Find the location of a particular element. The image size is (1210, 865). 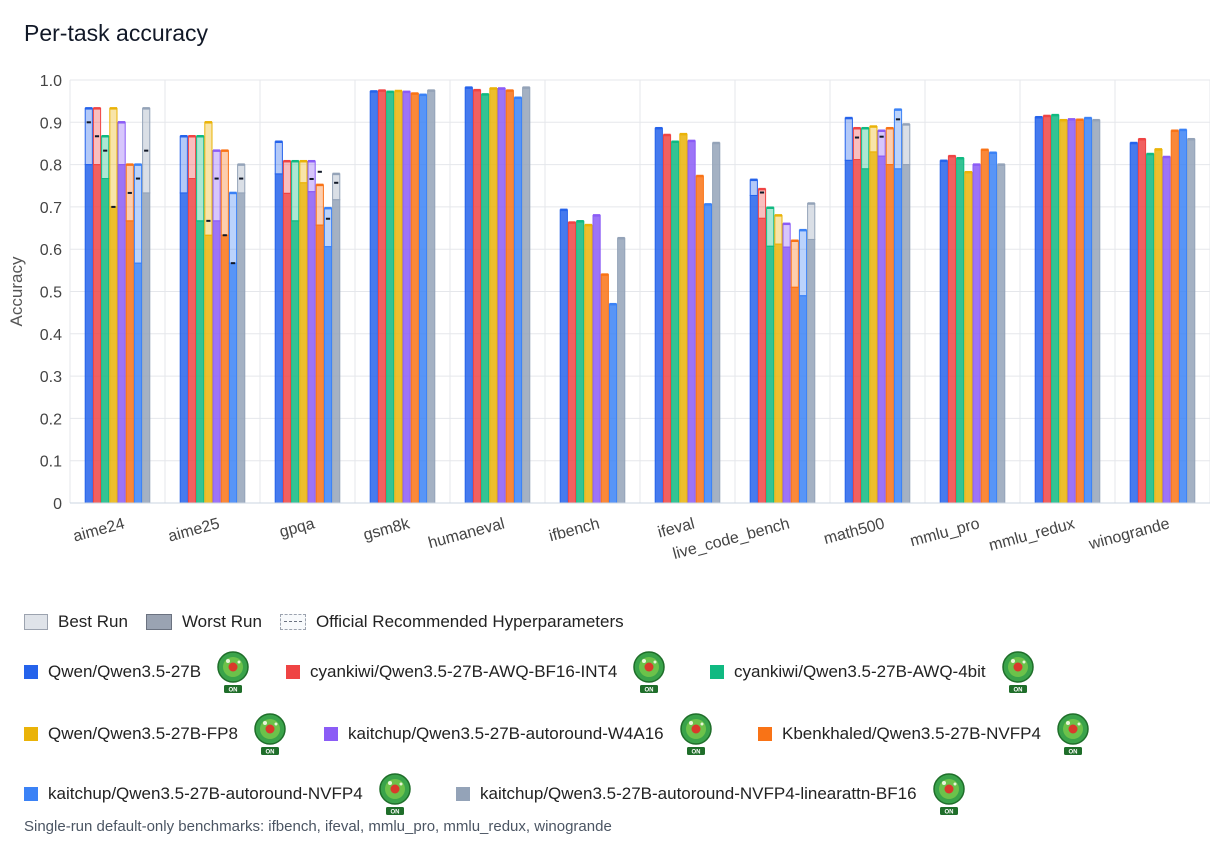

official-label: Official Recommended Hyperparameters is located at coordinates (469, 621).